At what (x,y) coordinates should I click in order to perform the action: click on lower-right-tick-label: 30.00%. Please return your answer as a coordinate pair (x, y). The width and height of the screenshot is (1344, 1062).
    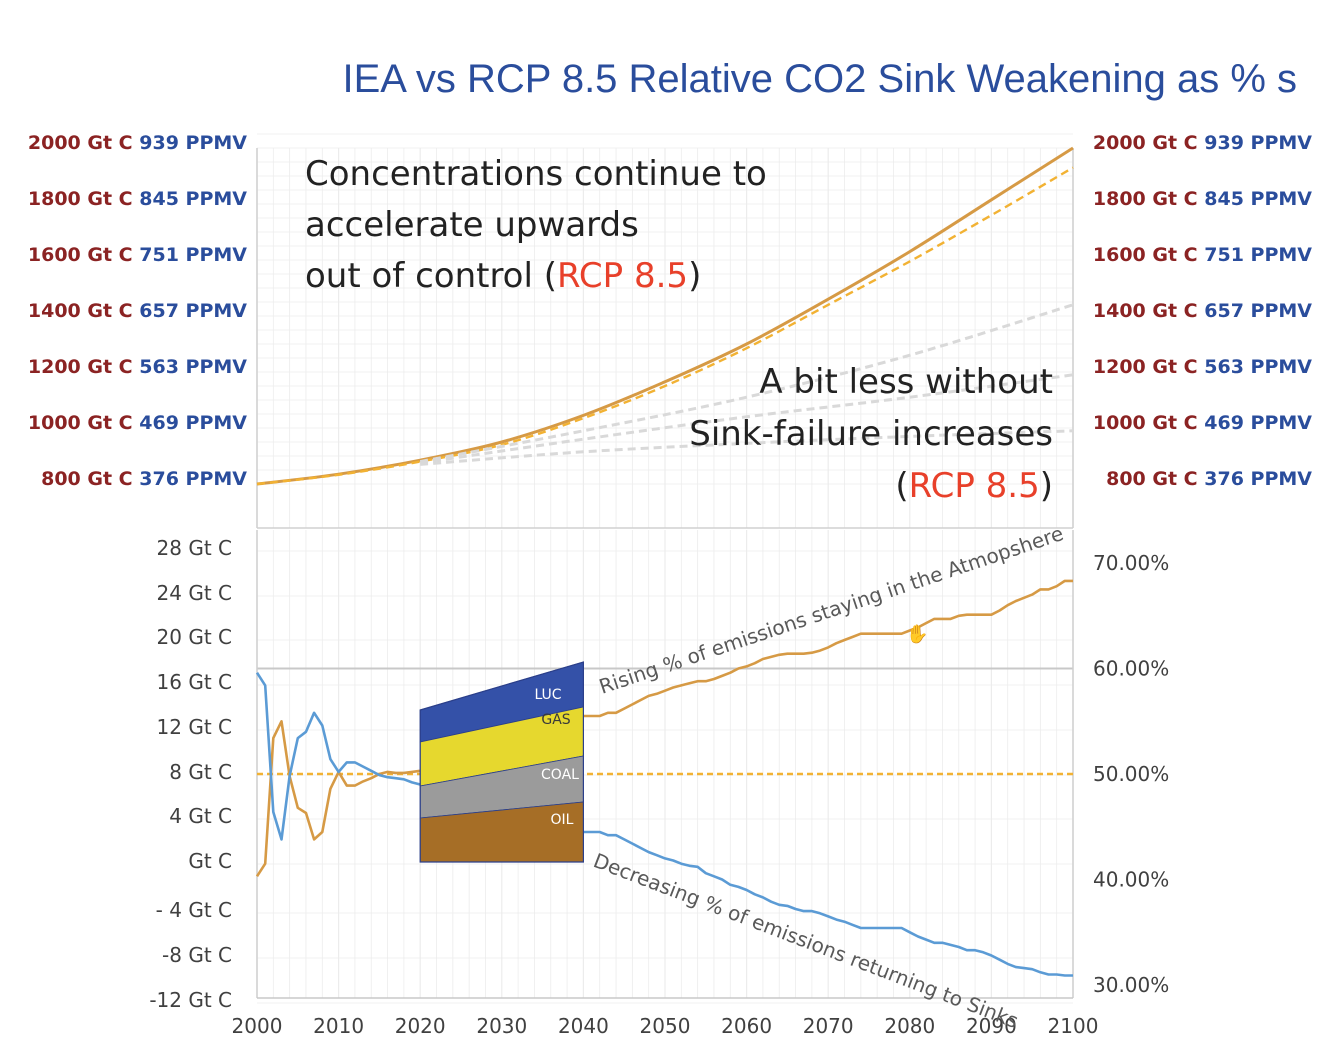
    Looking at the image, I should click on (1131, 985).